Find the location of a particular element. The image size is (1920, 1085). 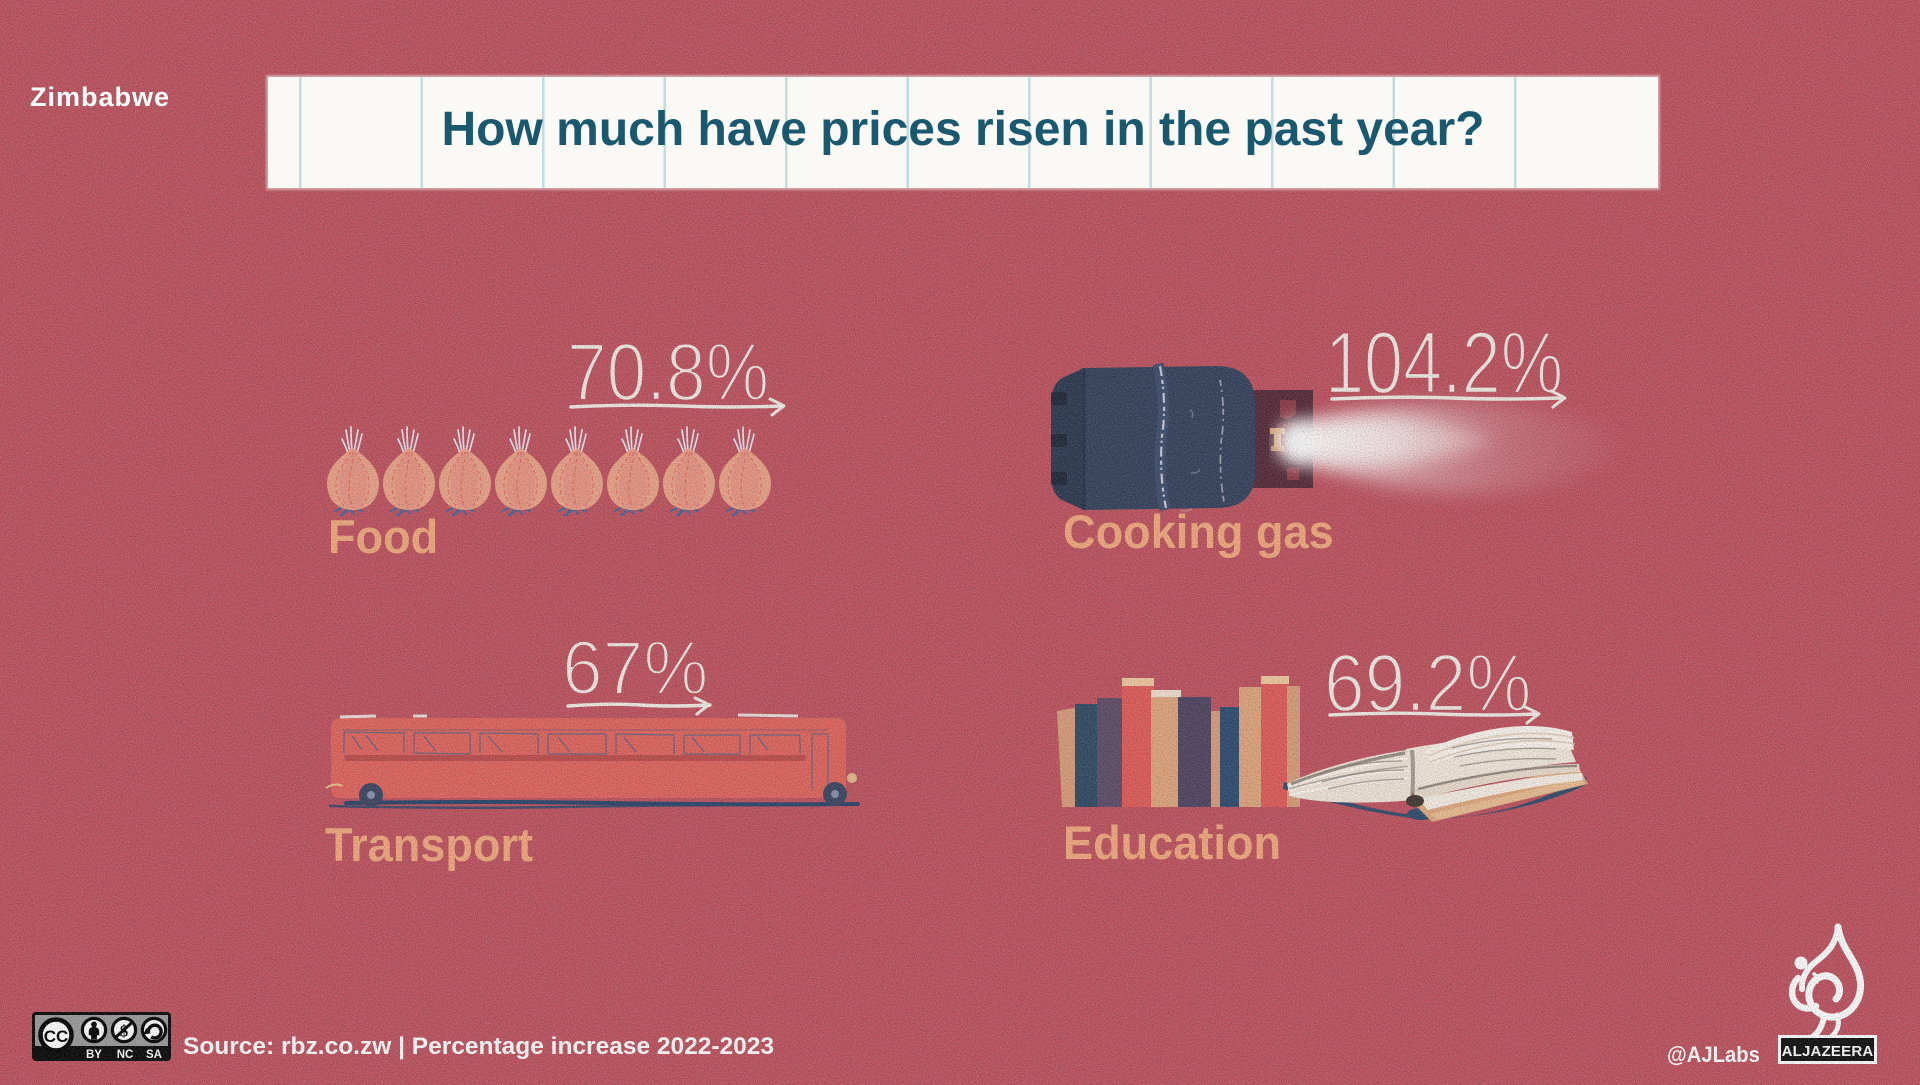

svg-text: SA is located at coordinates (154, 1055).